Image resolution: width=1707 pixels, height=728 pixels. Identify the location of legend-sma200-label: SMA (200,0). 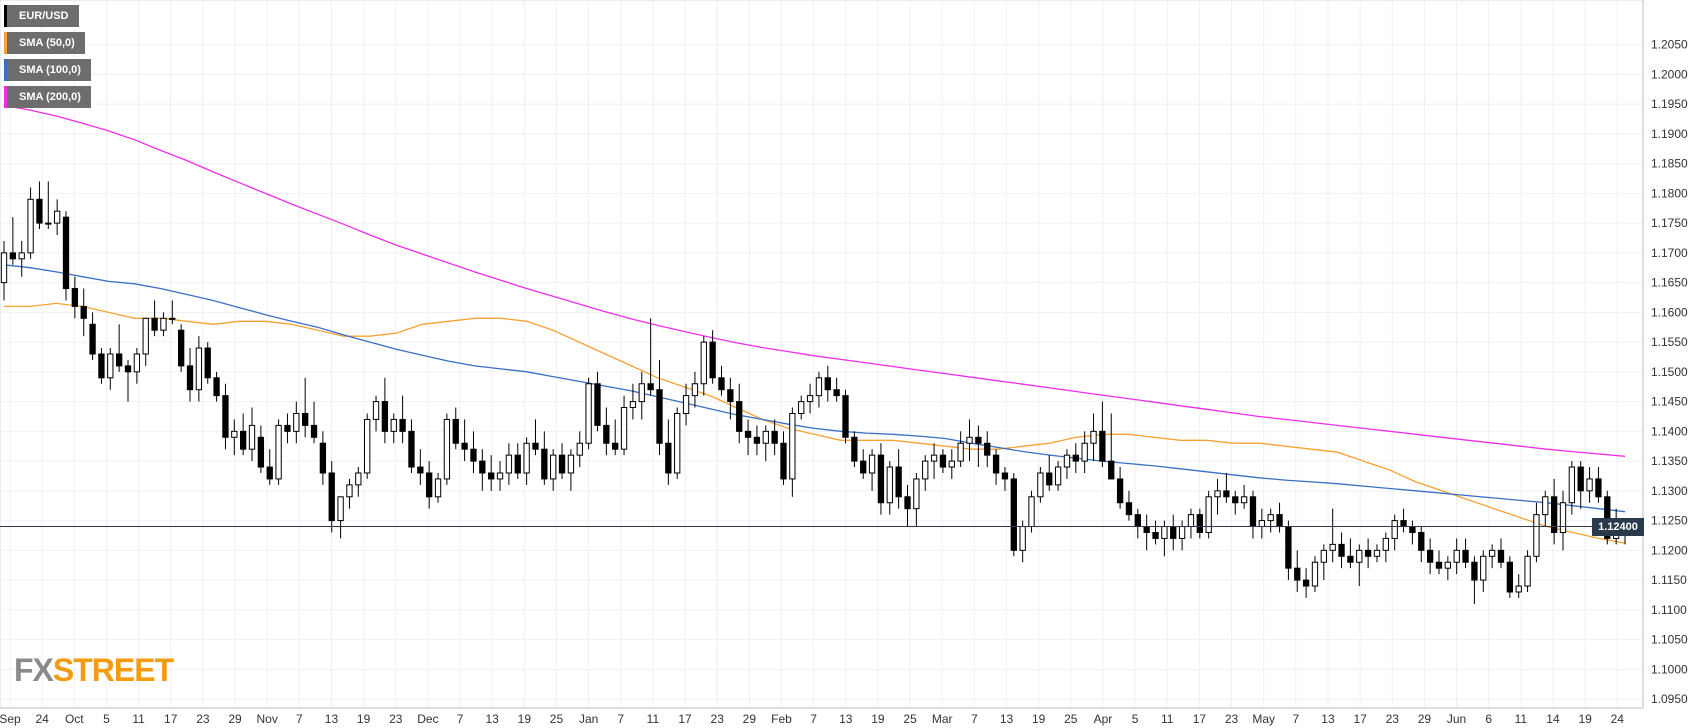
(50, 97).